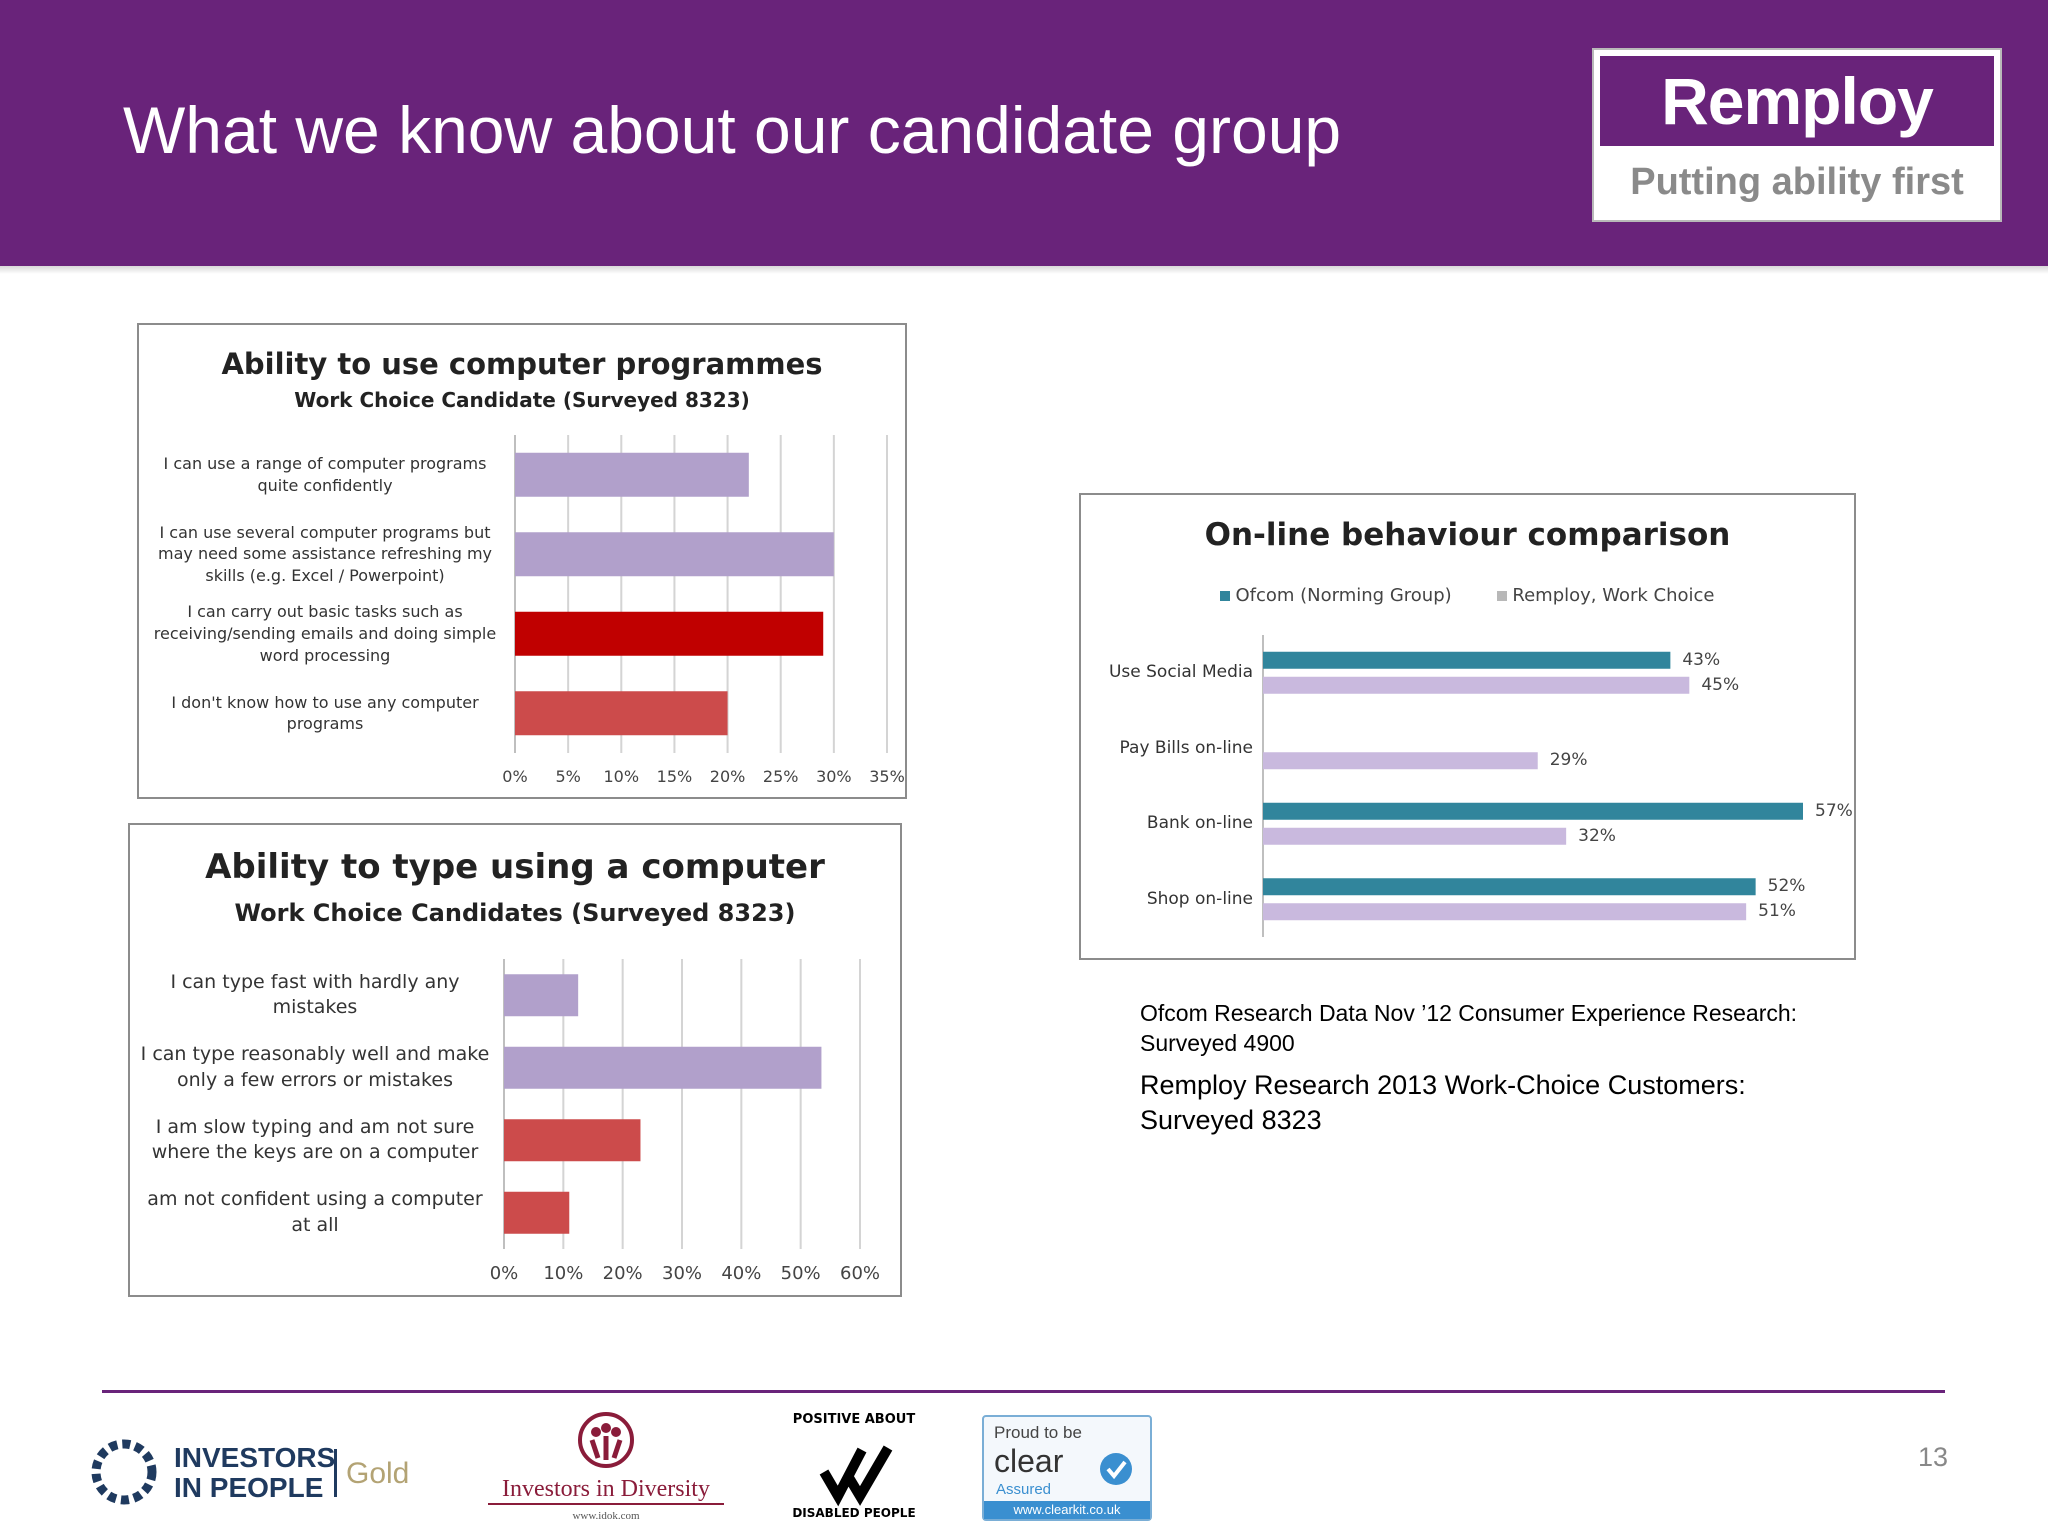 This screenshot has height=1536, width=2048. What do you see at coordinates (1532, 786) in the screenshot?
I see `chart-online-behaviour-plot` at bounding box center [1532, 786].